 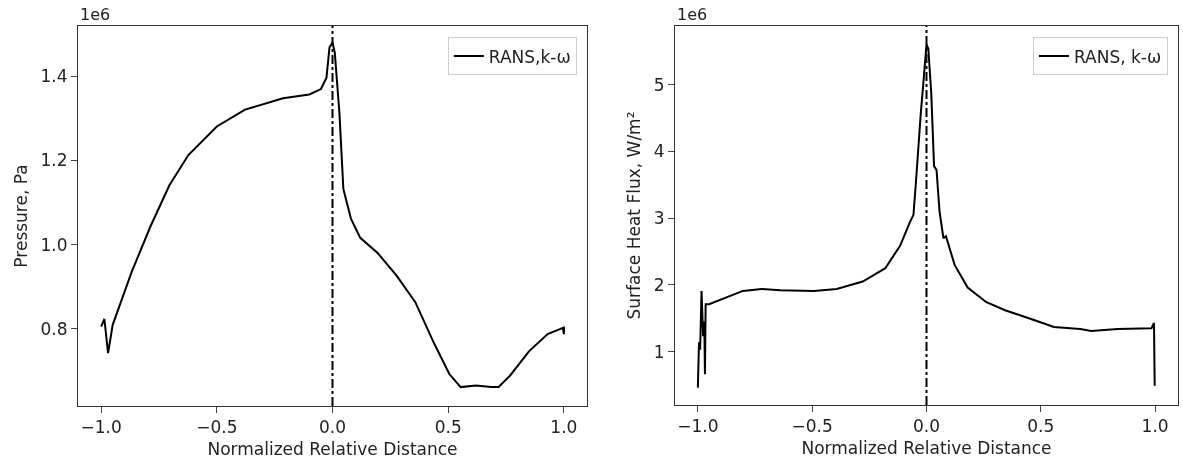 What do you see at coordinates (659, 84) in the screenshot?
I see `y-tick-label: 5` at bounding box center [659, 84].